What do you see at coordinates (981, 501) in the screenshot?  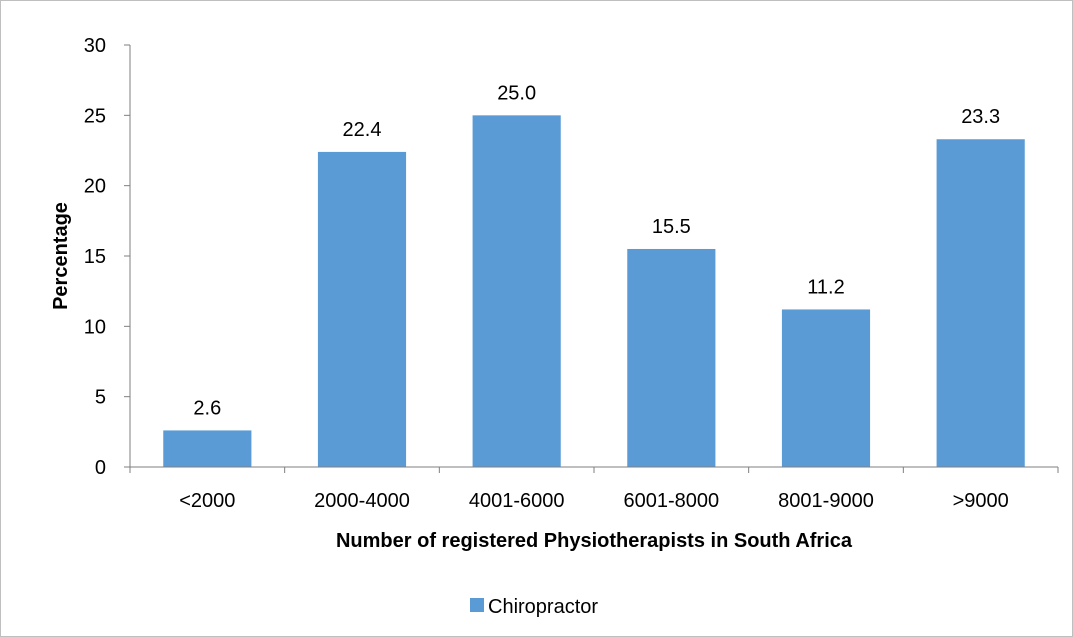 I see `x-tick-label: >9000` at bounding box center [981, 501].